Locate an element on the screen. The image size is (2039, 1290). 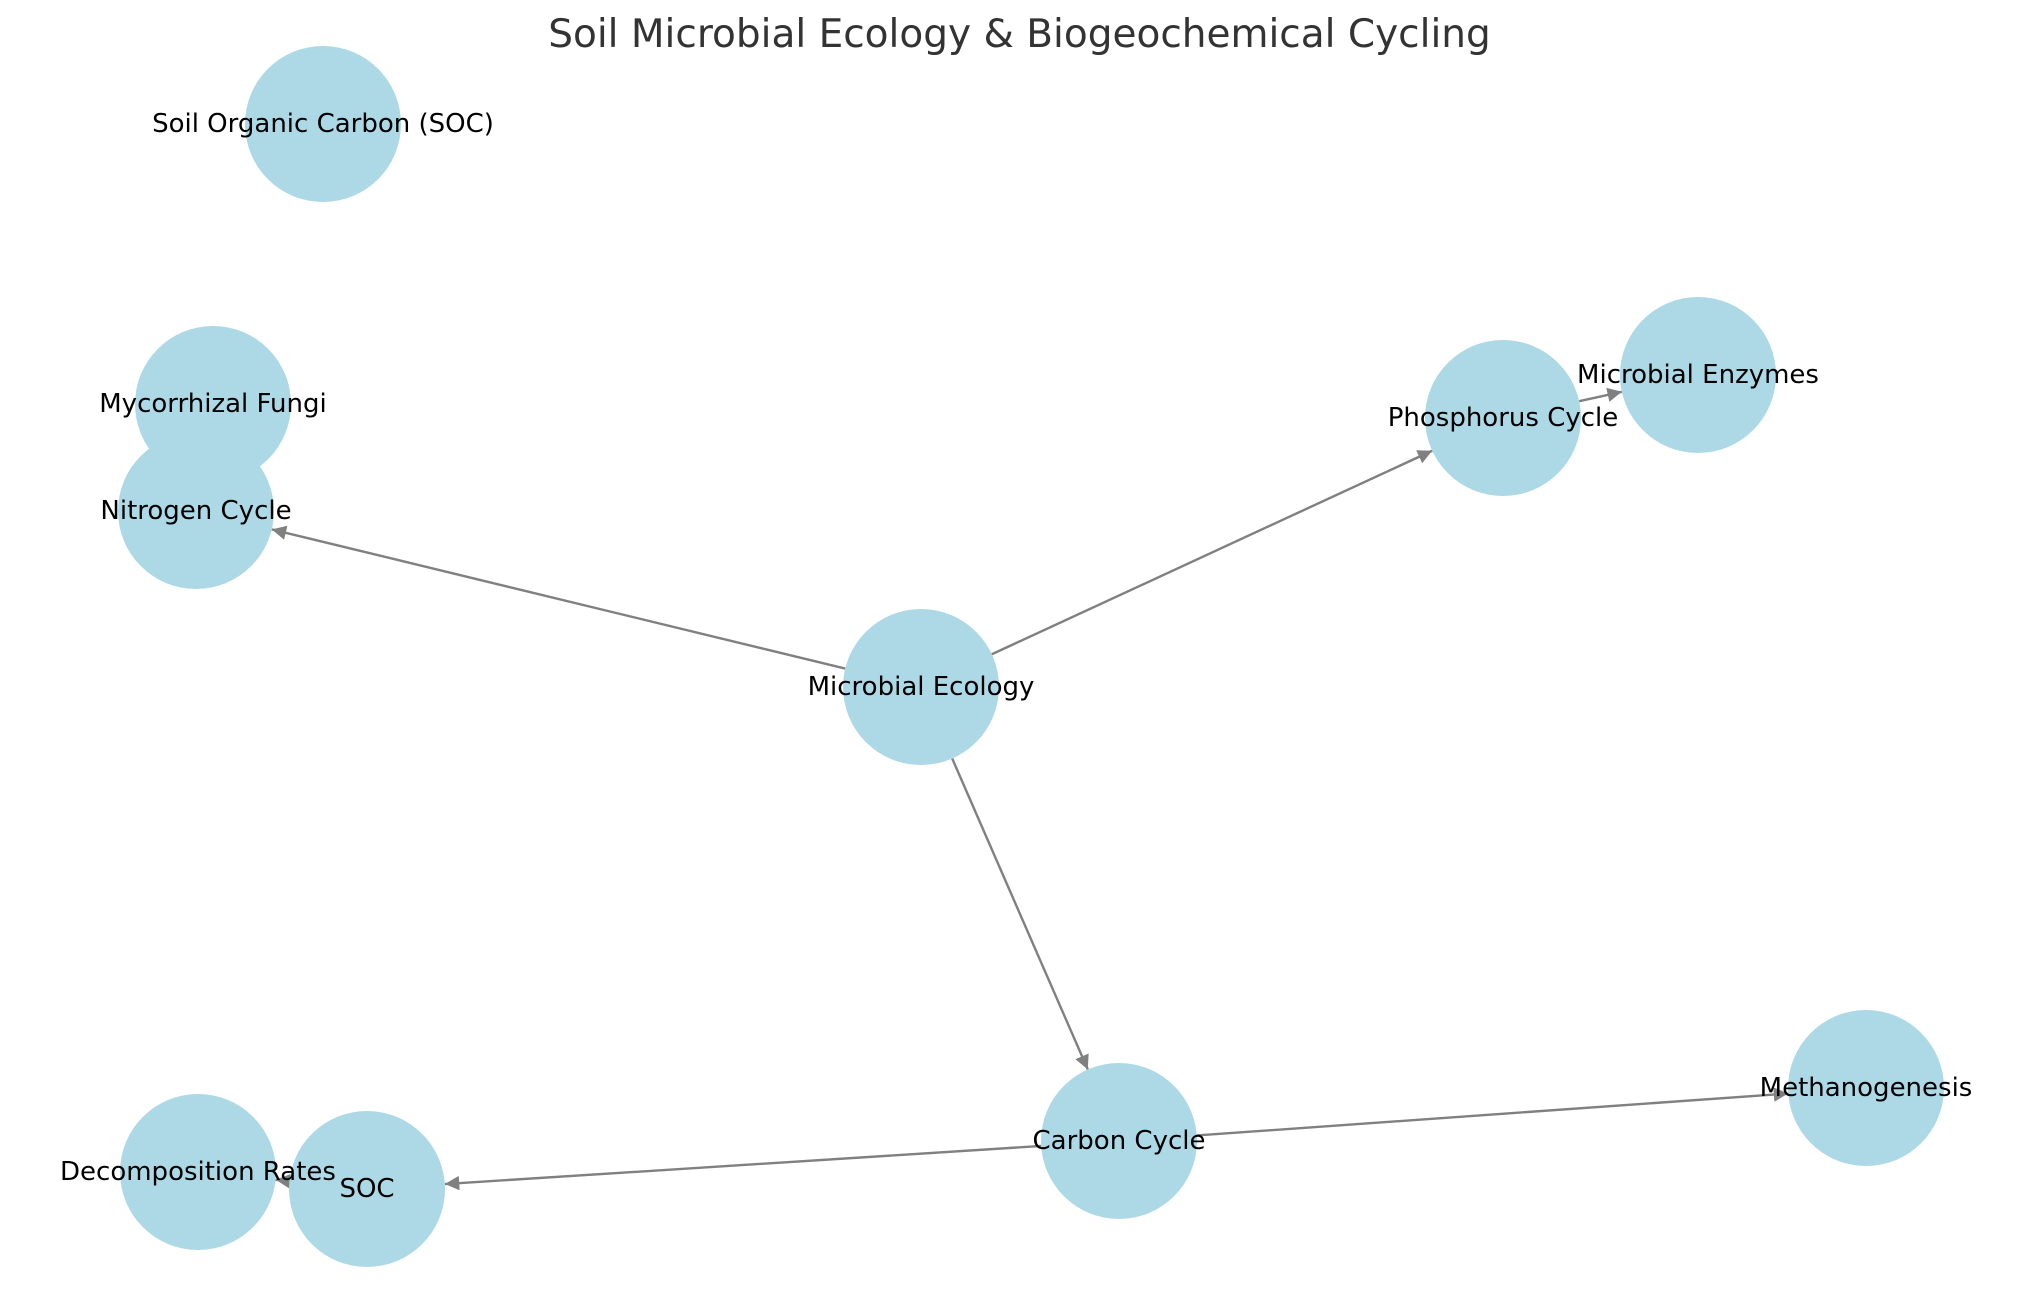
edge-soc-to-decomposition is located at coordinates (283, 1181).